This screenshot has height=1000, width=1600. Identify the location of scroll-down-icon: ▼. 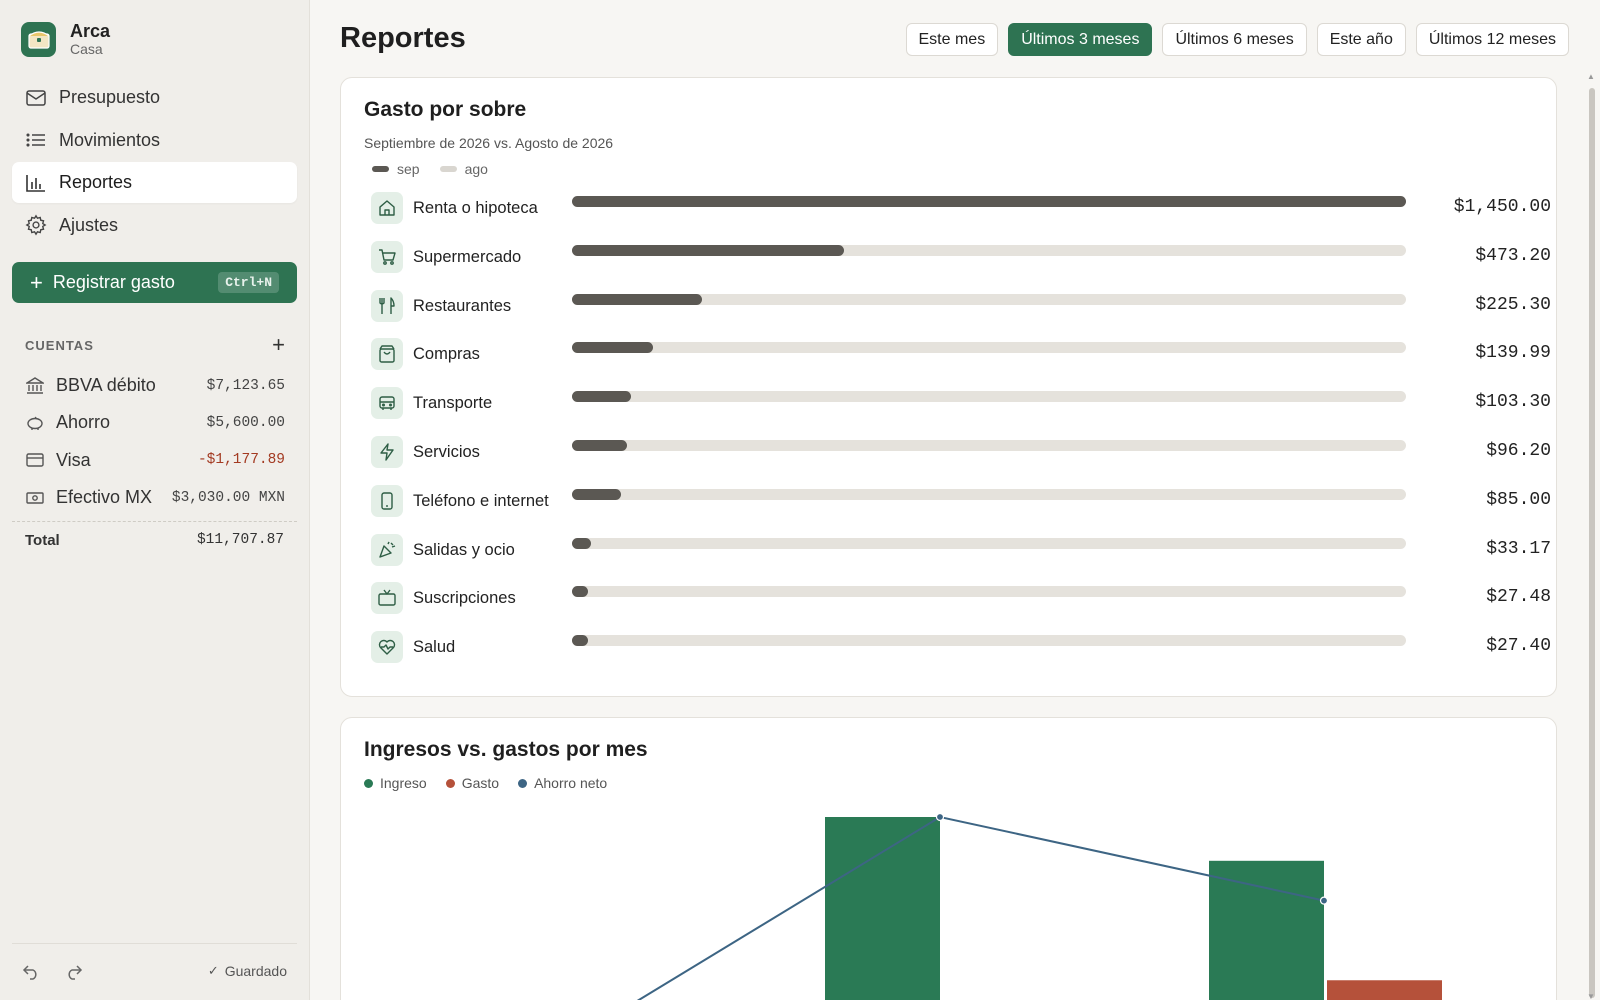
(1591, 996).